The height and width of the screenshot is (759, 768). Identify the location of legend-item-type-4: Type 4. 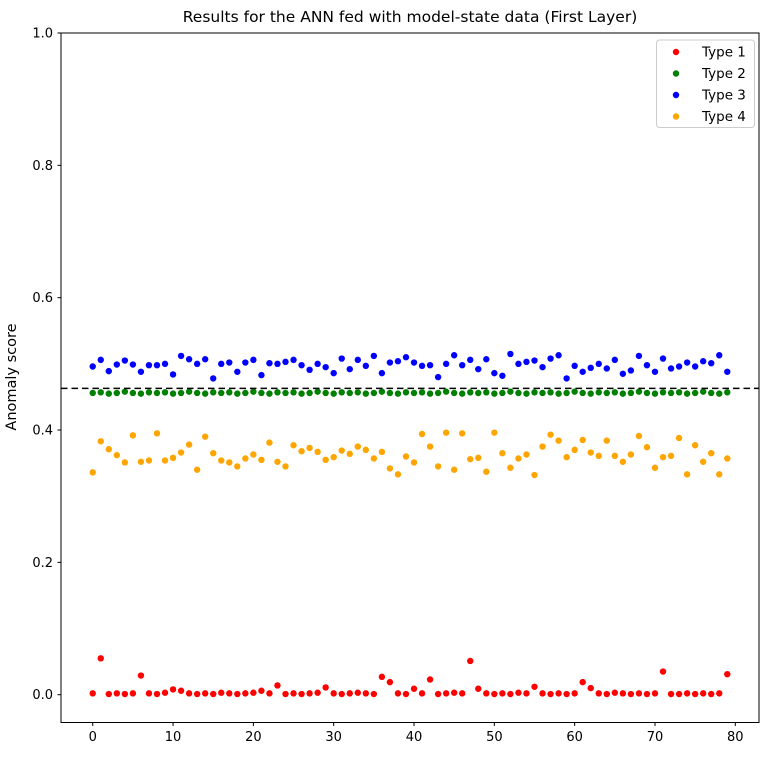
(709, 117).